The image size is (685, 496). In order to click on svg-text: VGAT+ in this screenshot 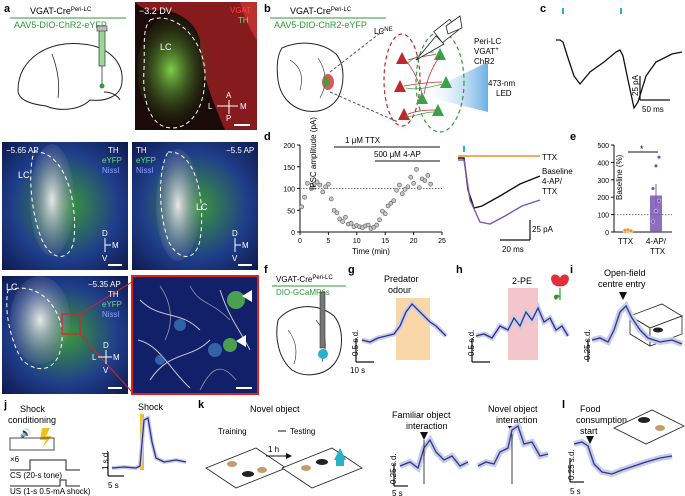, I will do `click(486, 51)`.